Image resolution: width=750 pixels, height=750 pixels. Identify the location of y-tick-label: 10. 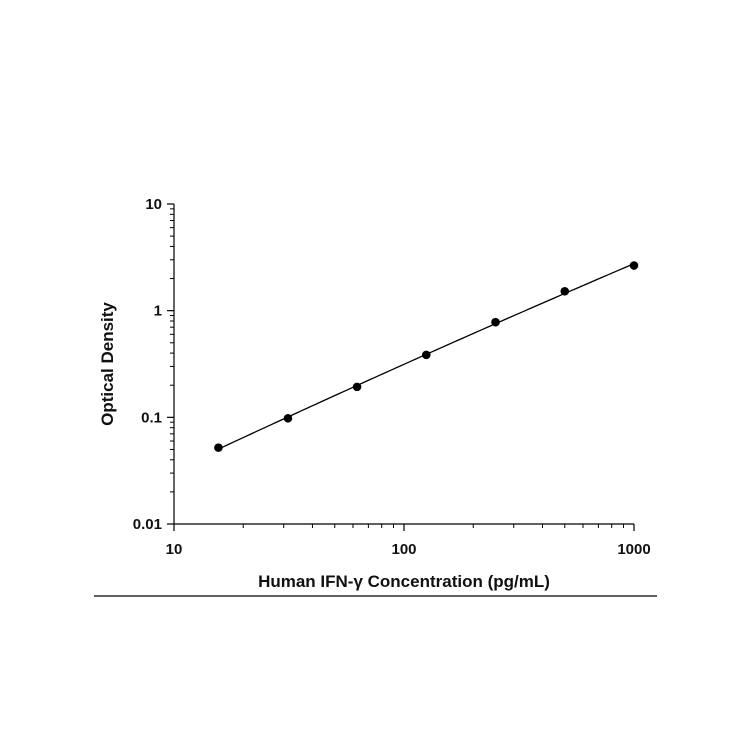
(153, 204).